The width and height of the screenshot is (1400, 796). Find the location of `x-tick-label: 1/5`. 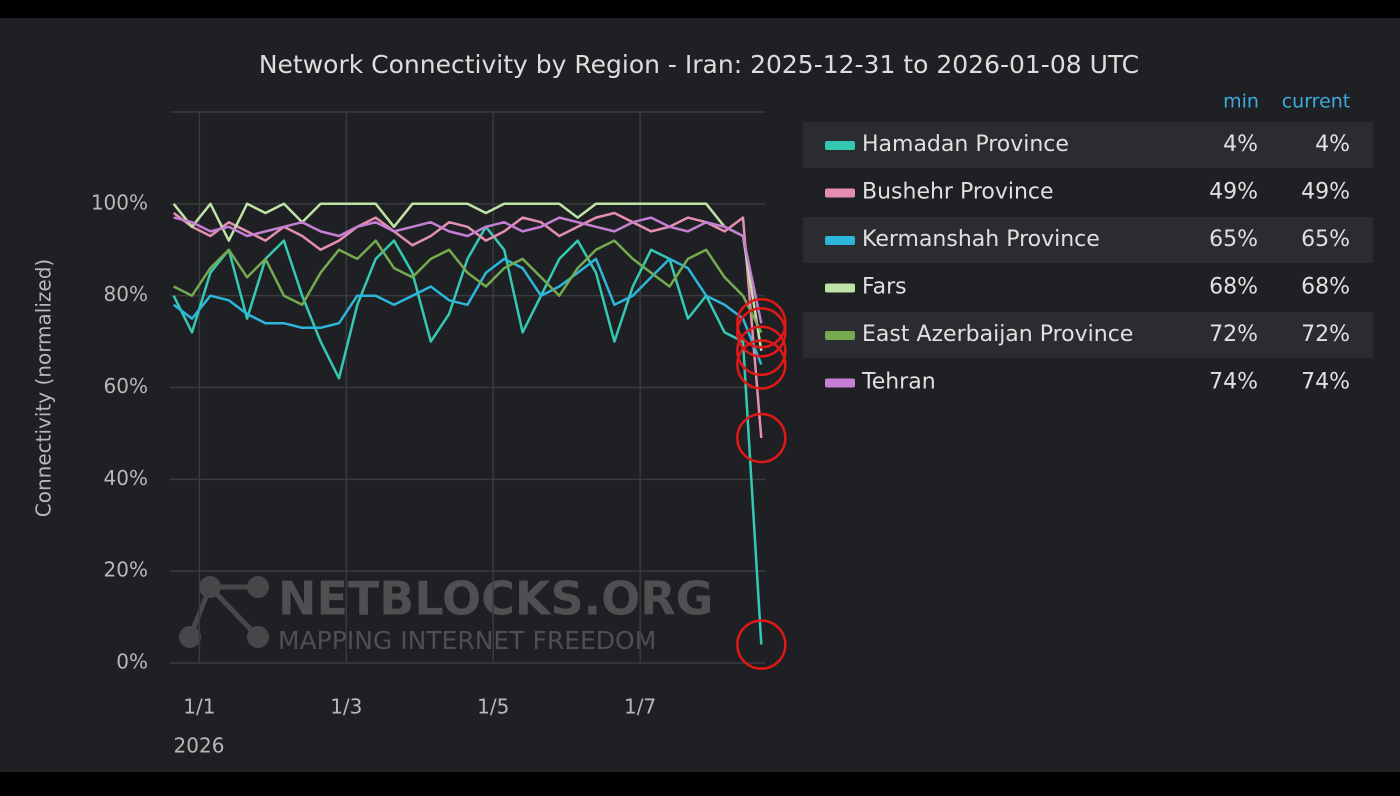

x-tick-label: 1/5 is located at coordinates (493, 707).